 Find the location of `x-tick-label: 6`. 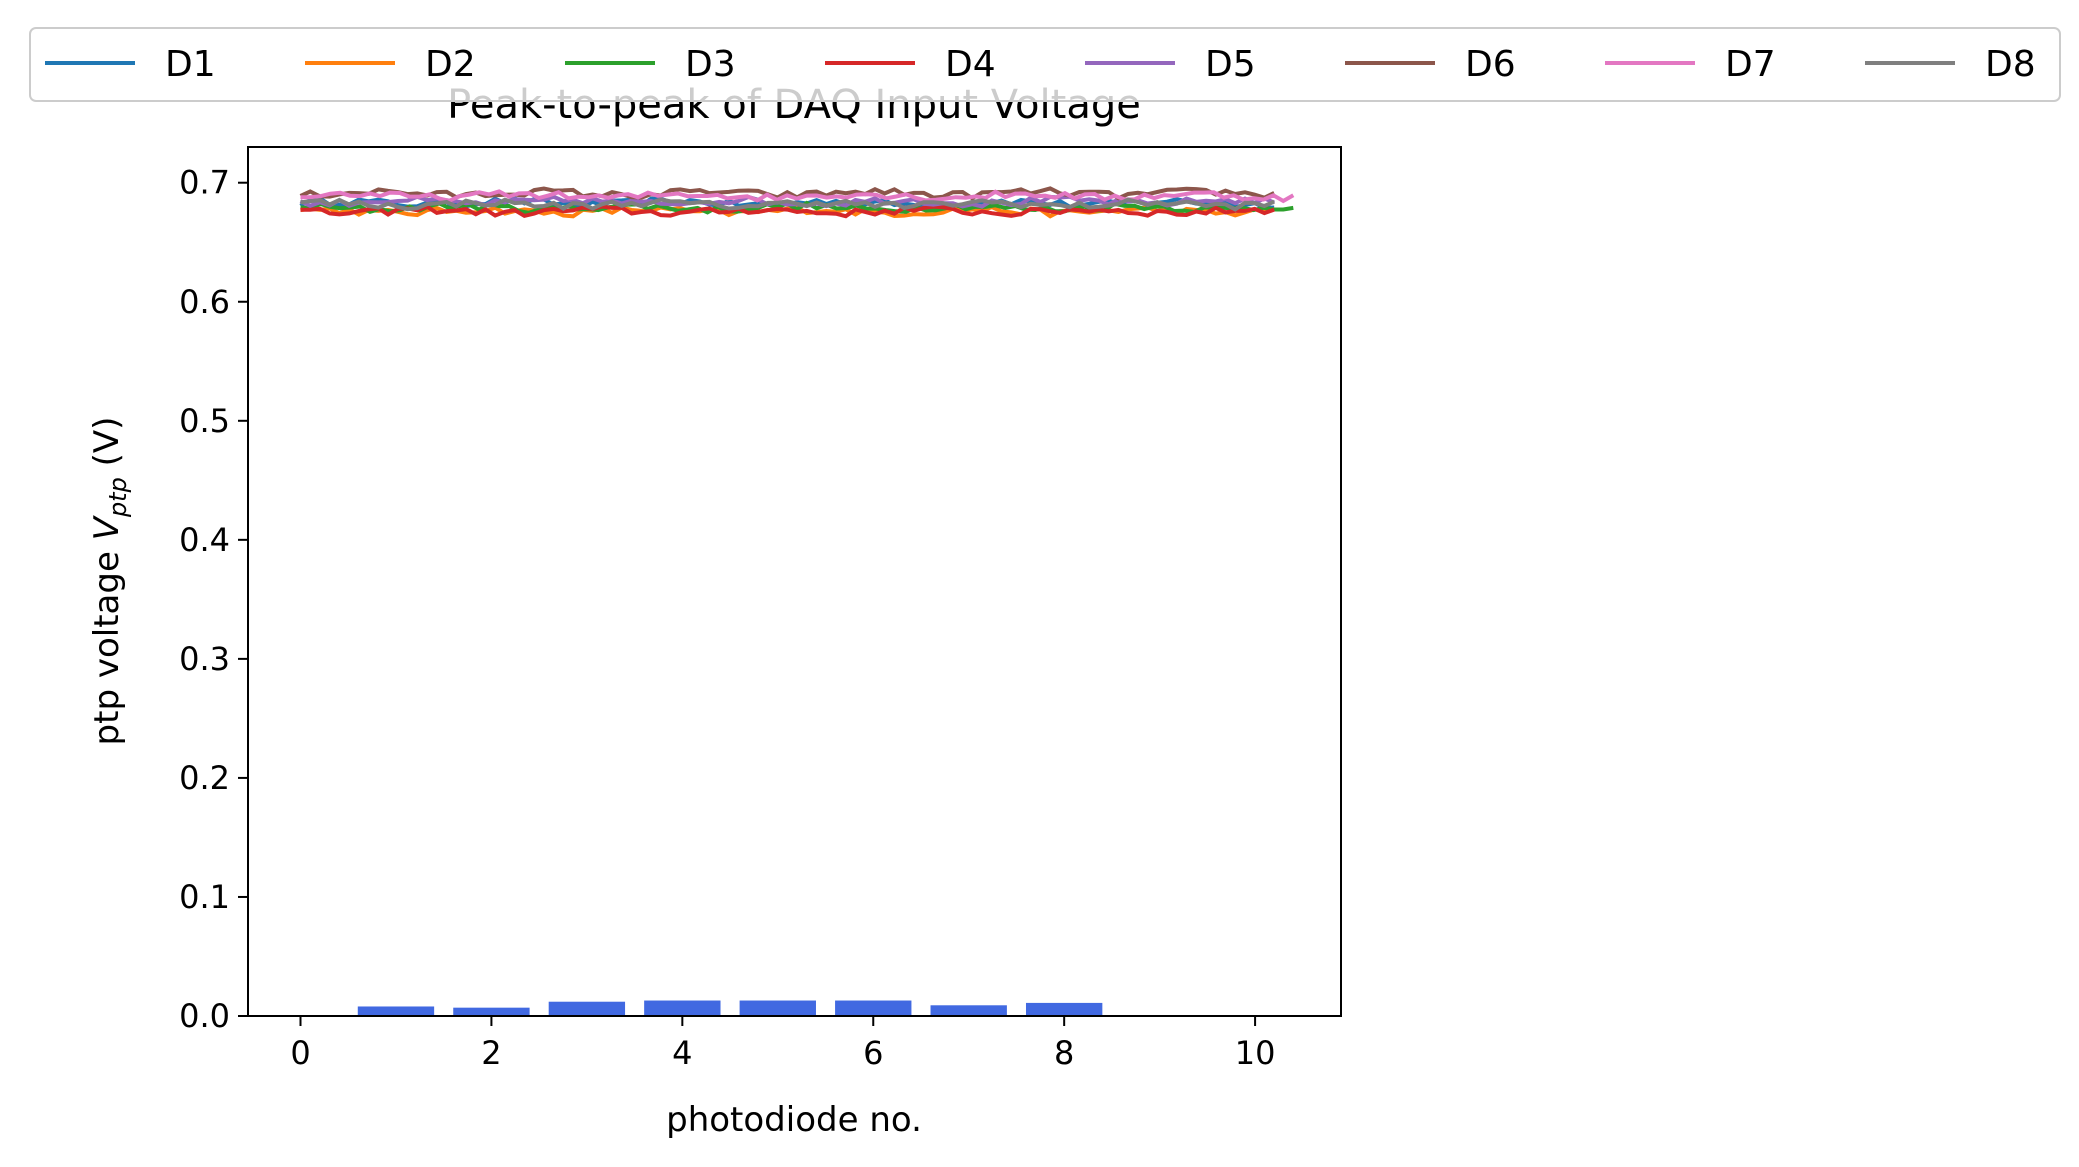

x-tick-label: 6 is located at coordinates (873, 1053).